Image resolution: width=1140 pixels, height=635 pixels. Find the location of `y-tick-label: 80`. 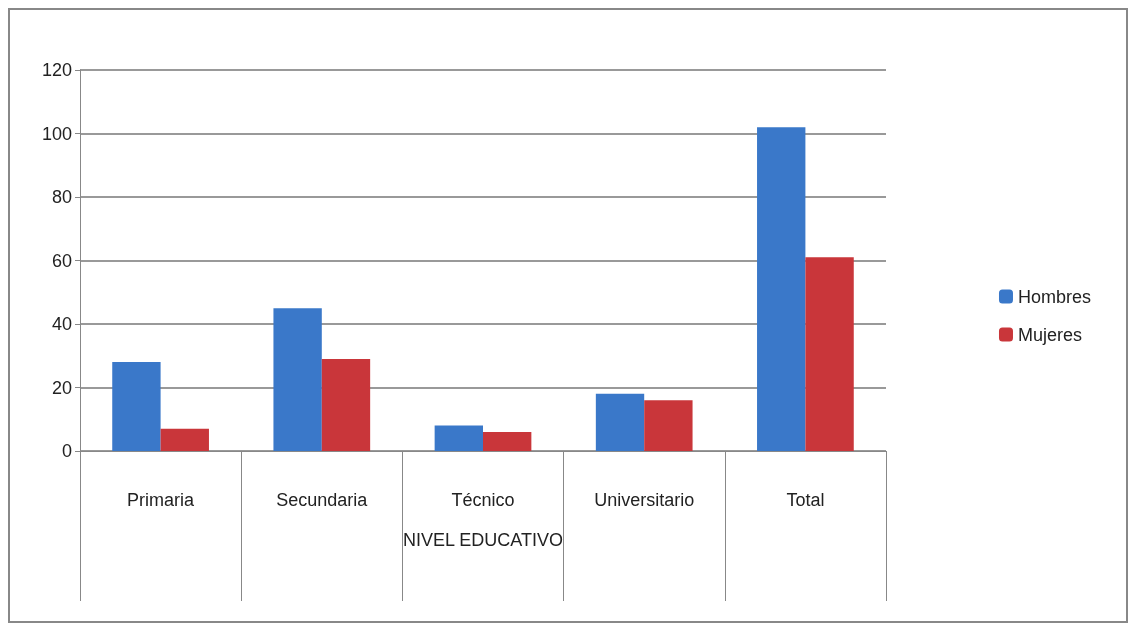

y-tick-label: 80 is located at coordinates (61, 197).